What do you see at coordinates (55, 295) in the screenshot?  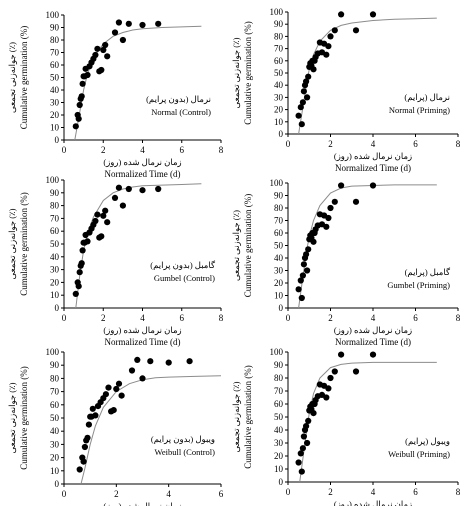 I see `y-tick-label: 10` at bounding box center [55, 295].